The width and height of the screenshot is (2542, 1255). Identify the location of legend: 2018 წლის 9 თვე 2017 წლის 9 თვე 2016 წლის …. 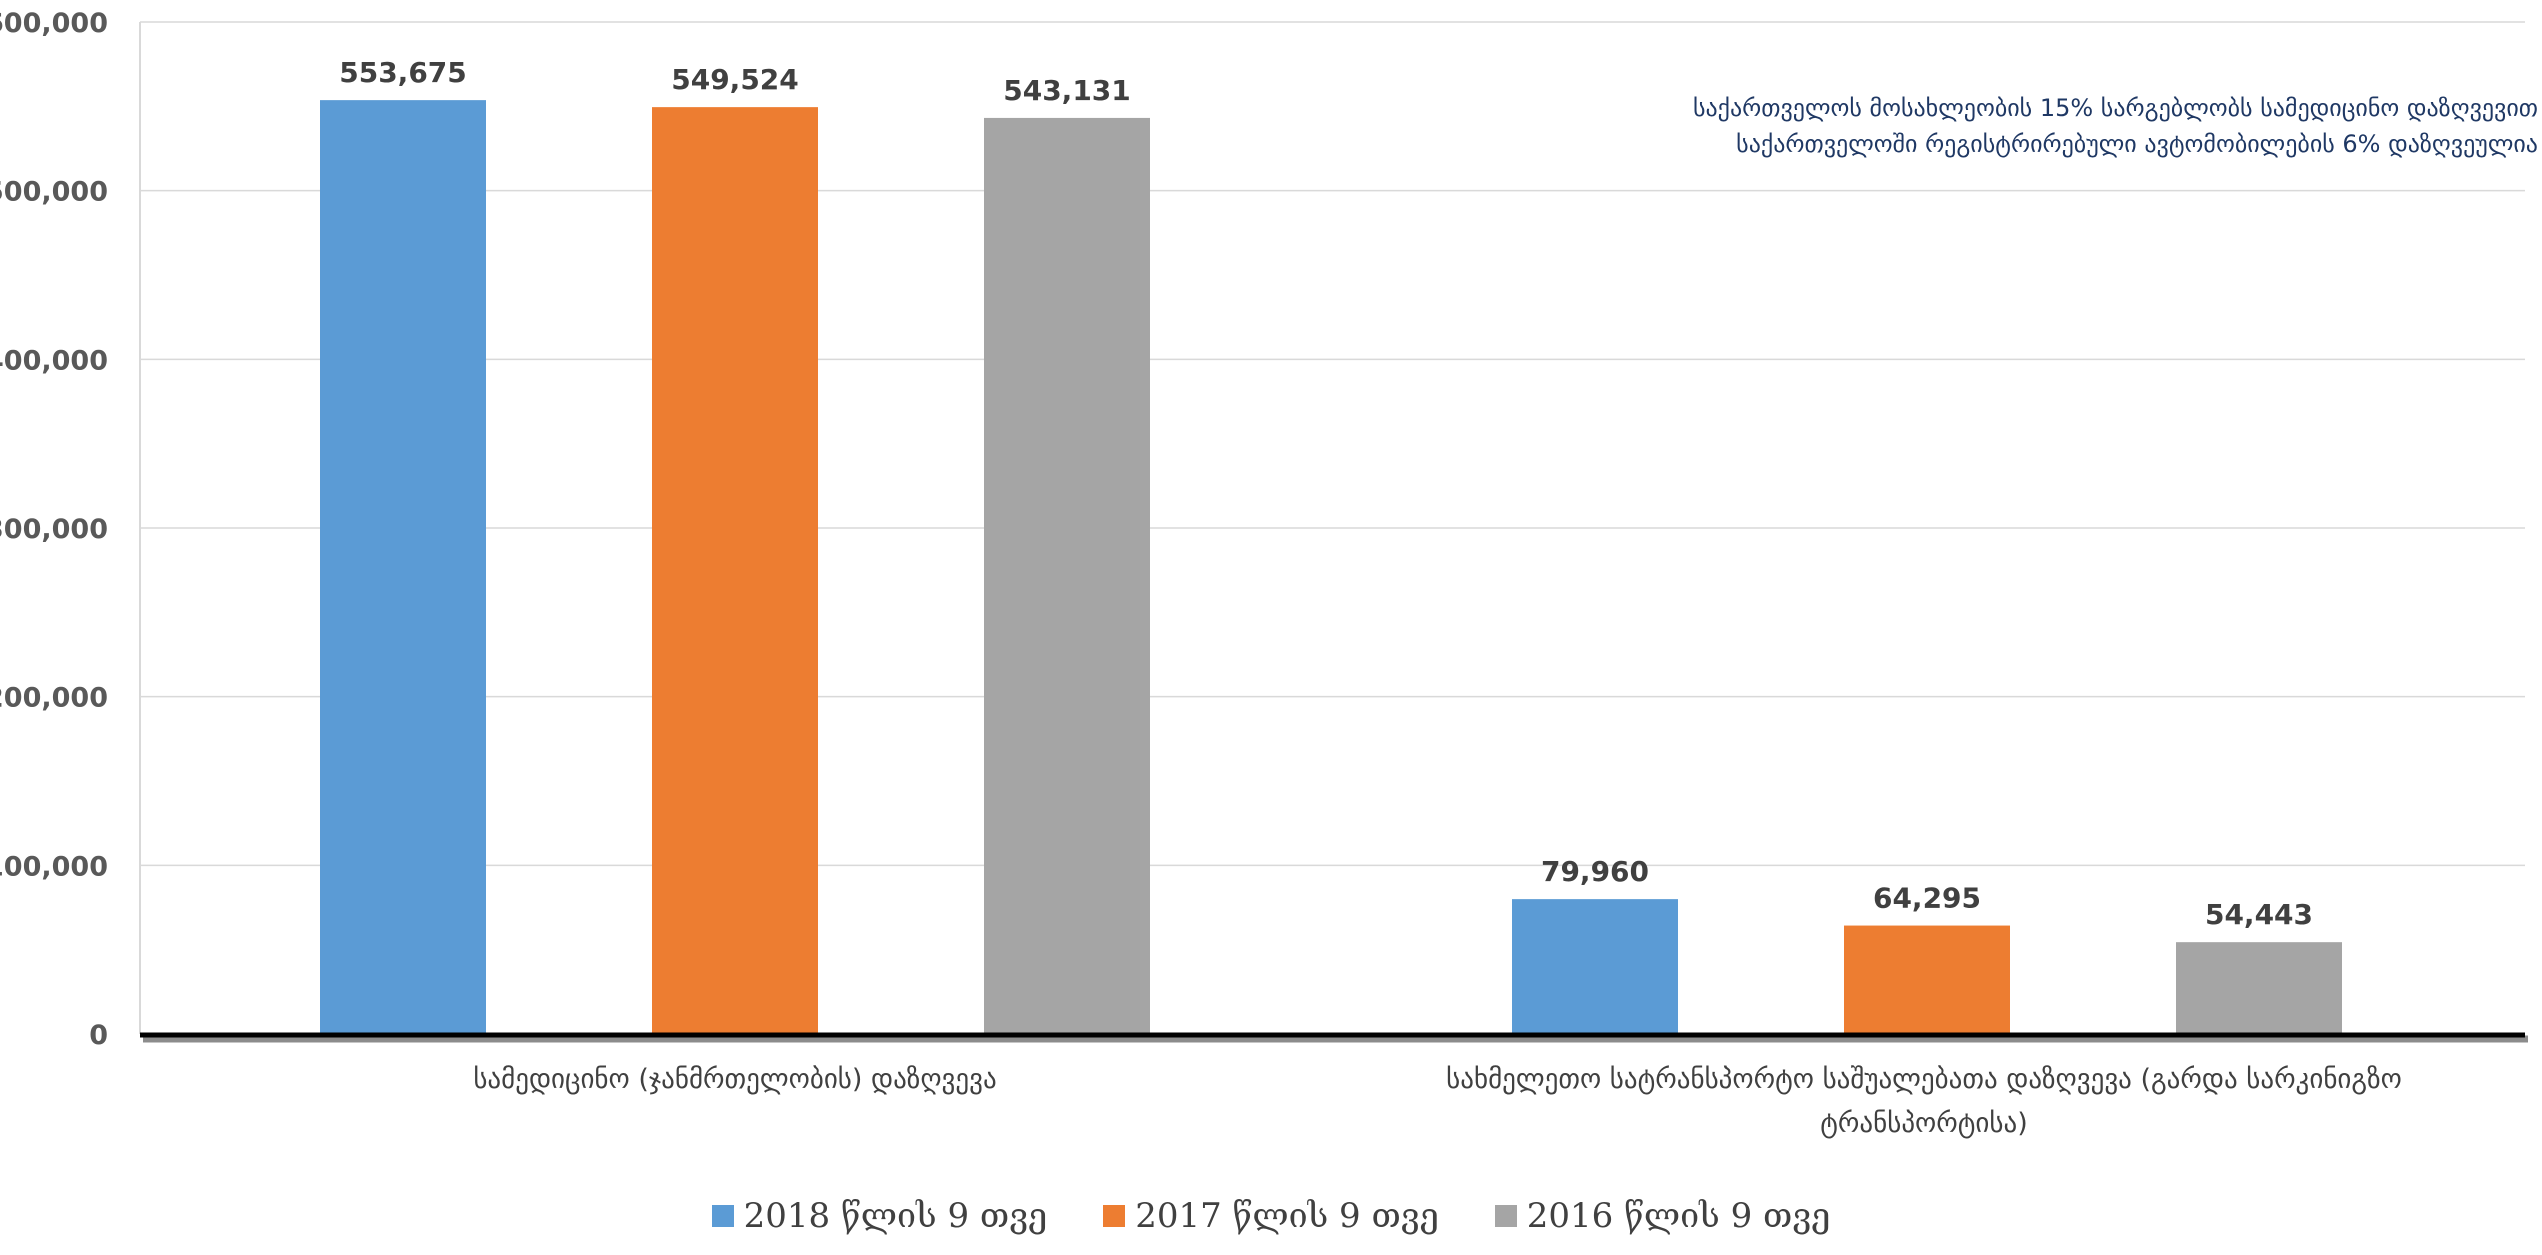
(1271, 1216).